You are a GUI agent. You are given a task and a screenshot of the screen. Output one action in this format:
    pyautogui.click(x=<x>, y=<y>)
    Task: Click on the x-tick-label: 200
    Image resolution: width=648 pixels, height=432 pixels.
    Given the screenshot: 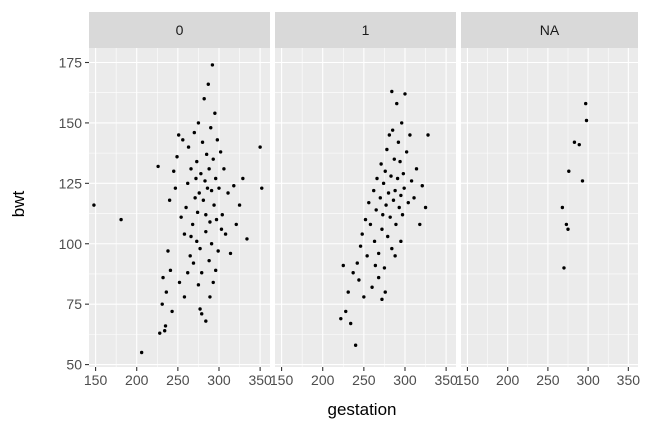 What is the action you would take?
    pyautogui.click(x=137, y=380)
    